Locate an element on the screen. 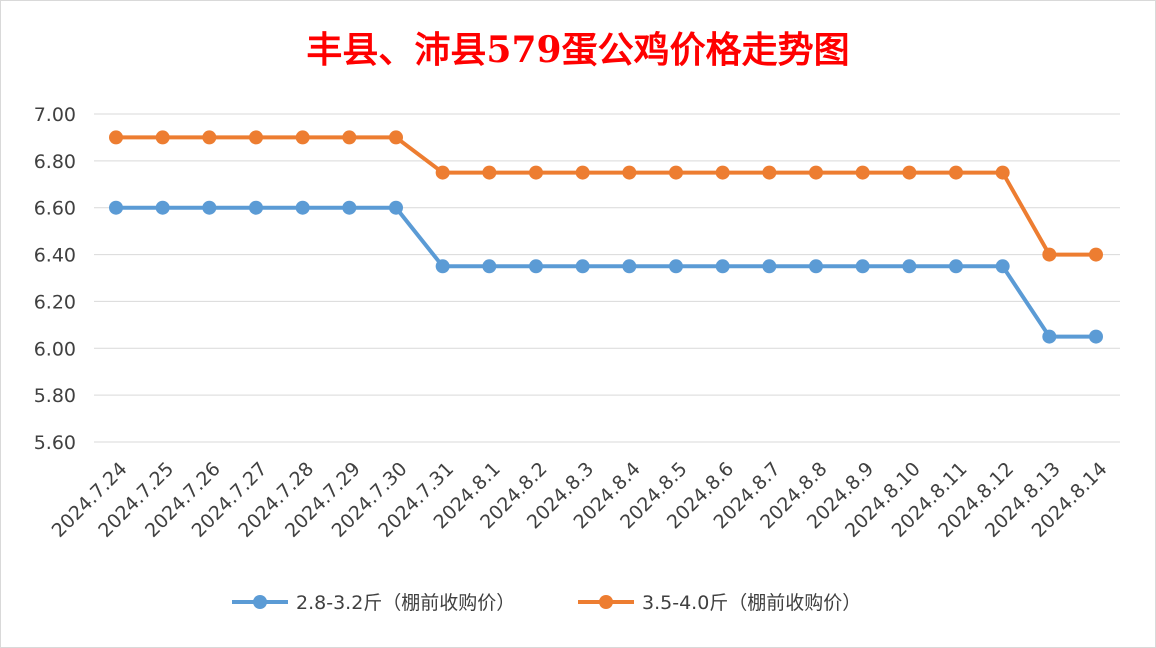 This screenshot has width=1156, height=648. chart-title: 丰县、沛县579蛋公鸡价格走势图 is located at coordinates (577, 50).